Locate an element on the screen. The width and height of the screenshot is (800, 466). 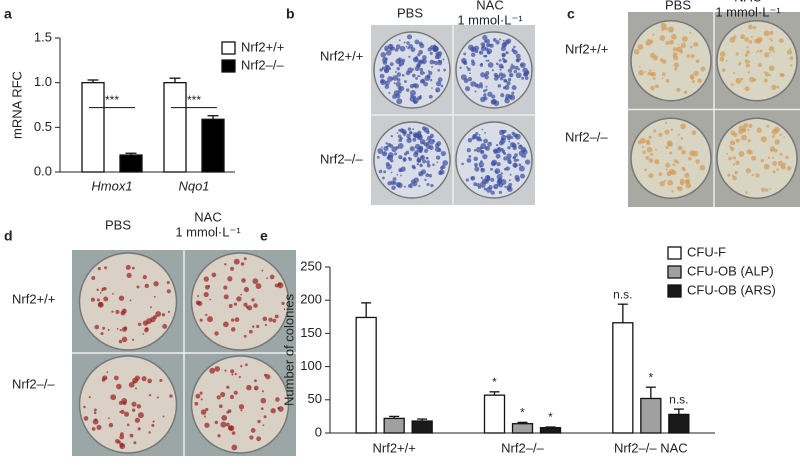
row-label: Nrf2–/– is located at coordinates (586, 136).